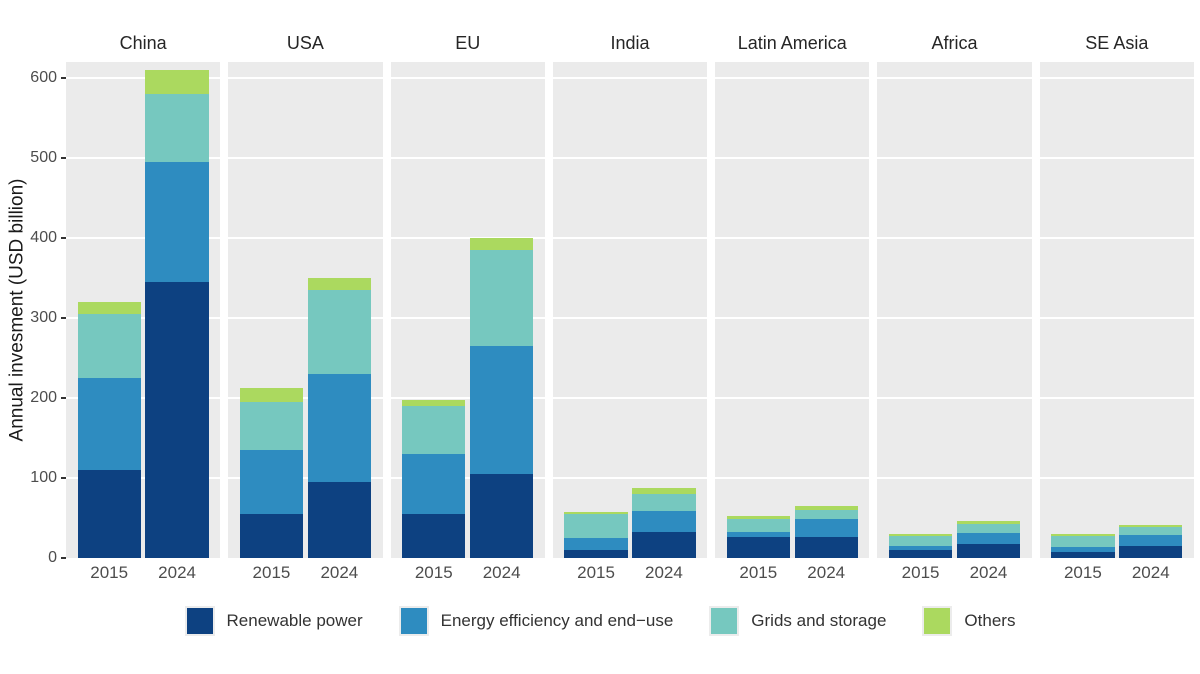 This screenshot has width=1200, height=674. Describe the element at coordinates (43, 317) in the screenshot. I see `y-tick-label: 300` at that location.